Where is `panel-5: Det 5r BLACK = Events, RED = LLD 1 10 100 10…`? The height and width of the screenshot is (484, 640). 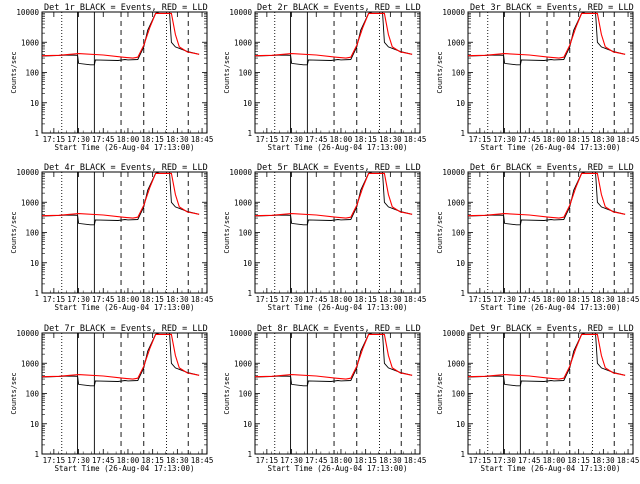 panel-5: Det 5r BLACK = Events, RED = LLD 1 10 100 10… is located at coordinates (324, 237).